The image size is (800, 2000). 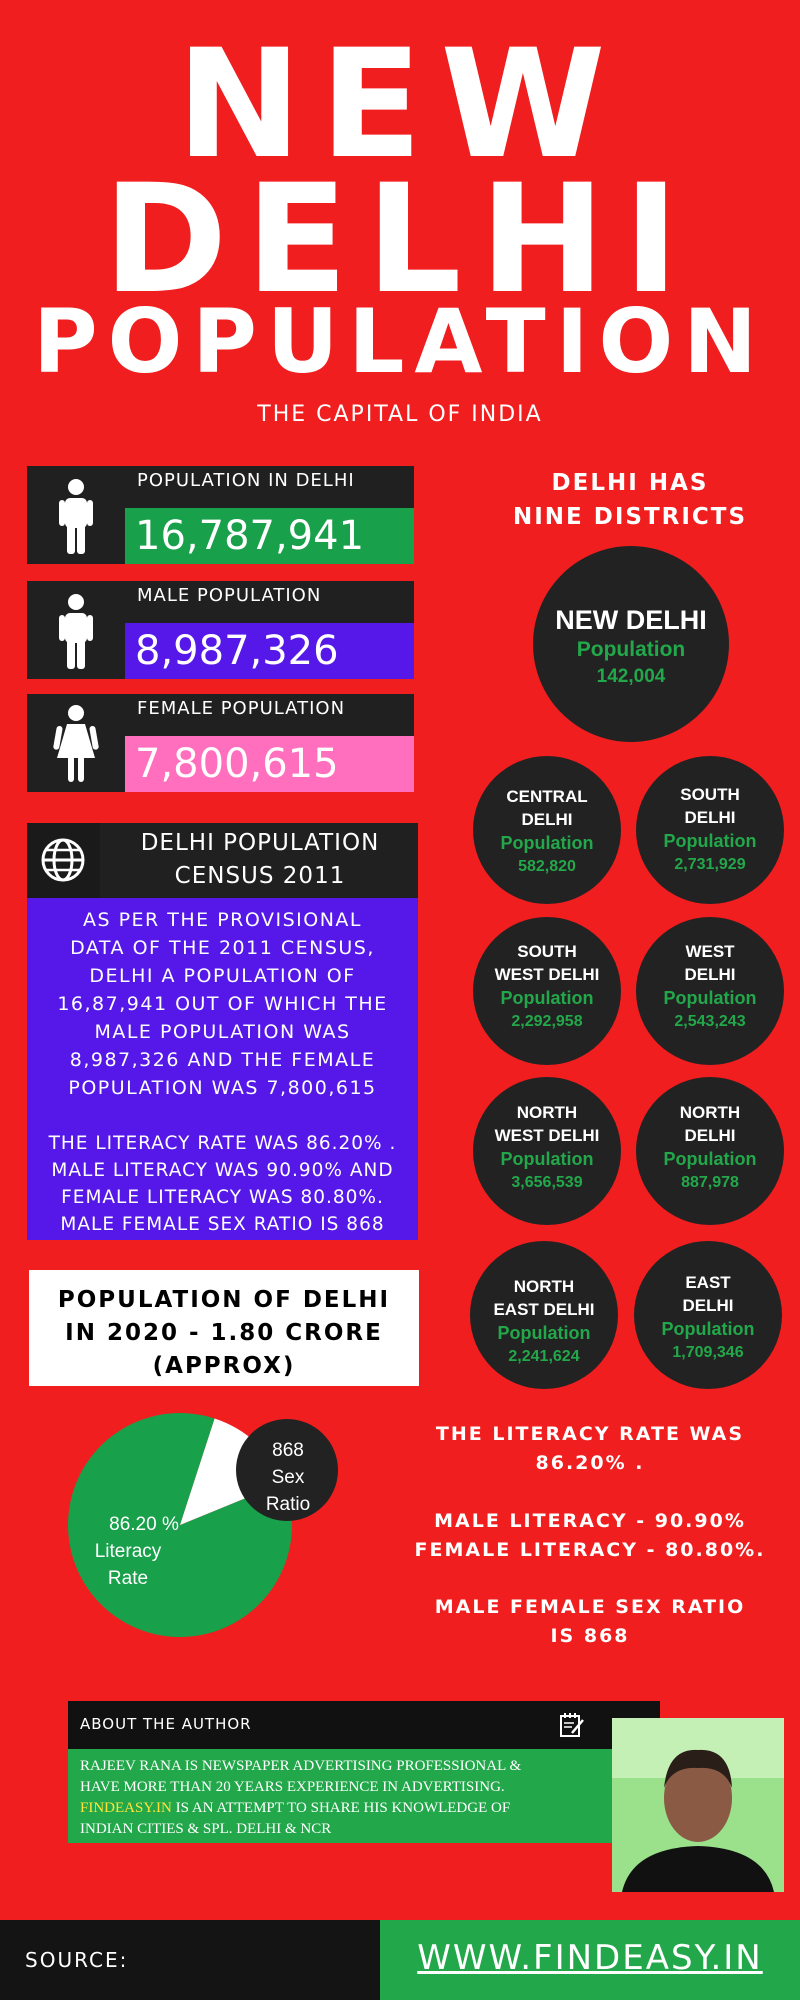 What do you see at coordinates (400, 341) in the screenshot?
I see `title-line-population: POPULATION` at bounding box center [400, 341].